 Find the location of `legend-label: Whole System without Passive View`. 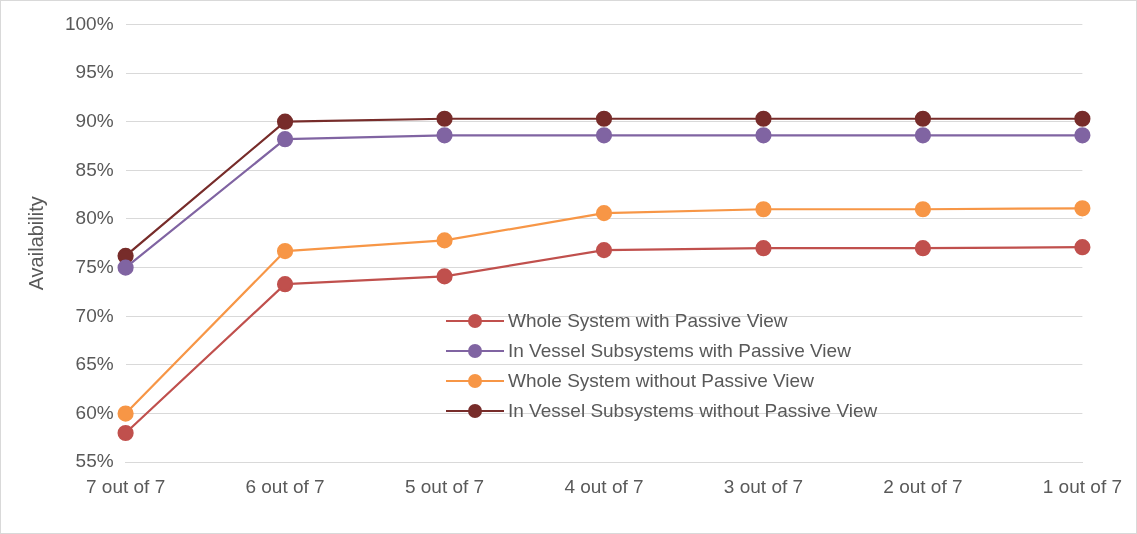

legend-label: Whole System without Passive View is located at coordinates (661, 381).